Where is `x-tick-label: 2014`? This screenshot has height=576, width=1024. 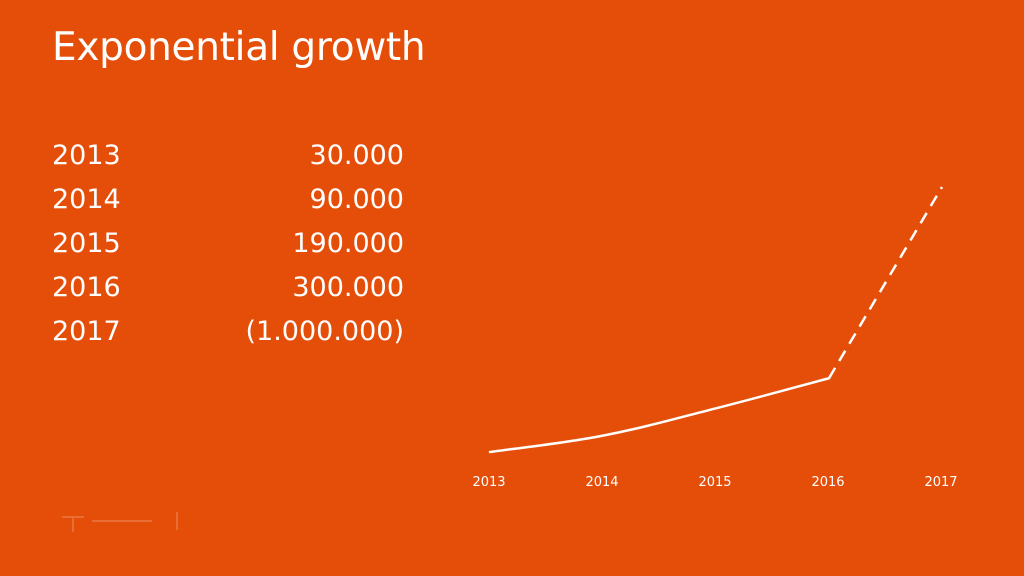
x-tick-label: 2014 is located at coordinates (601, 482).